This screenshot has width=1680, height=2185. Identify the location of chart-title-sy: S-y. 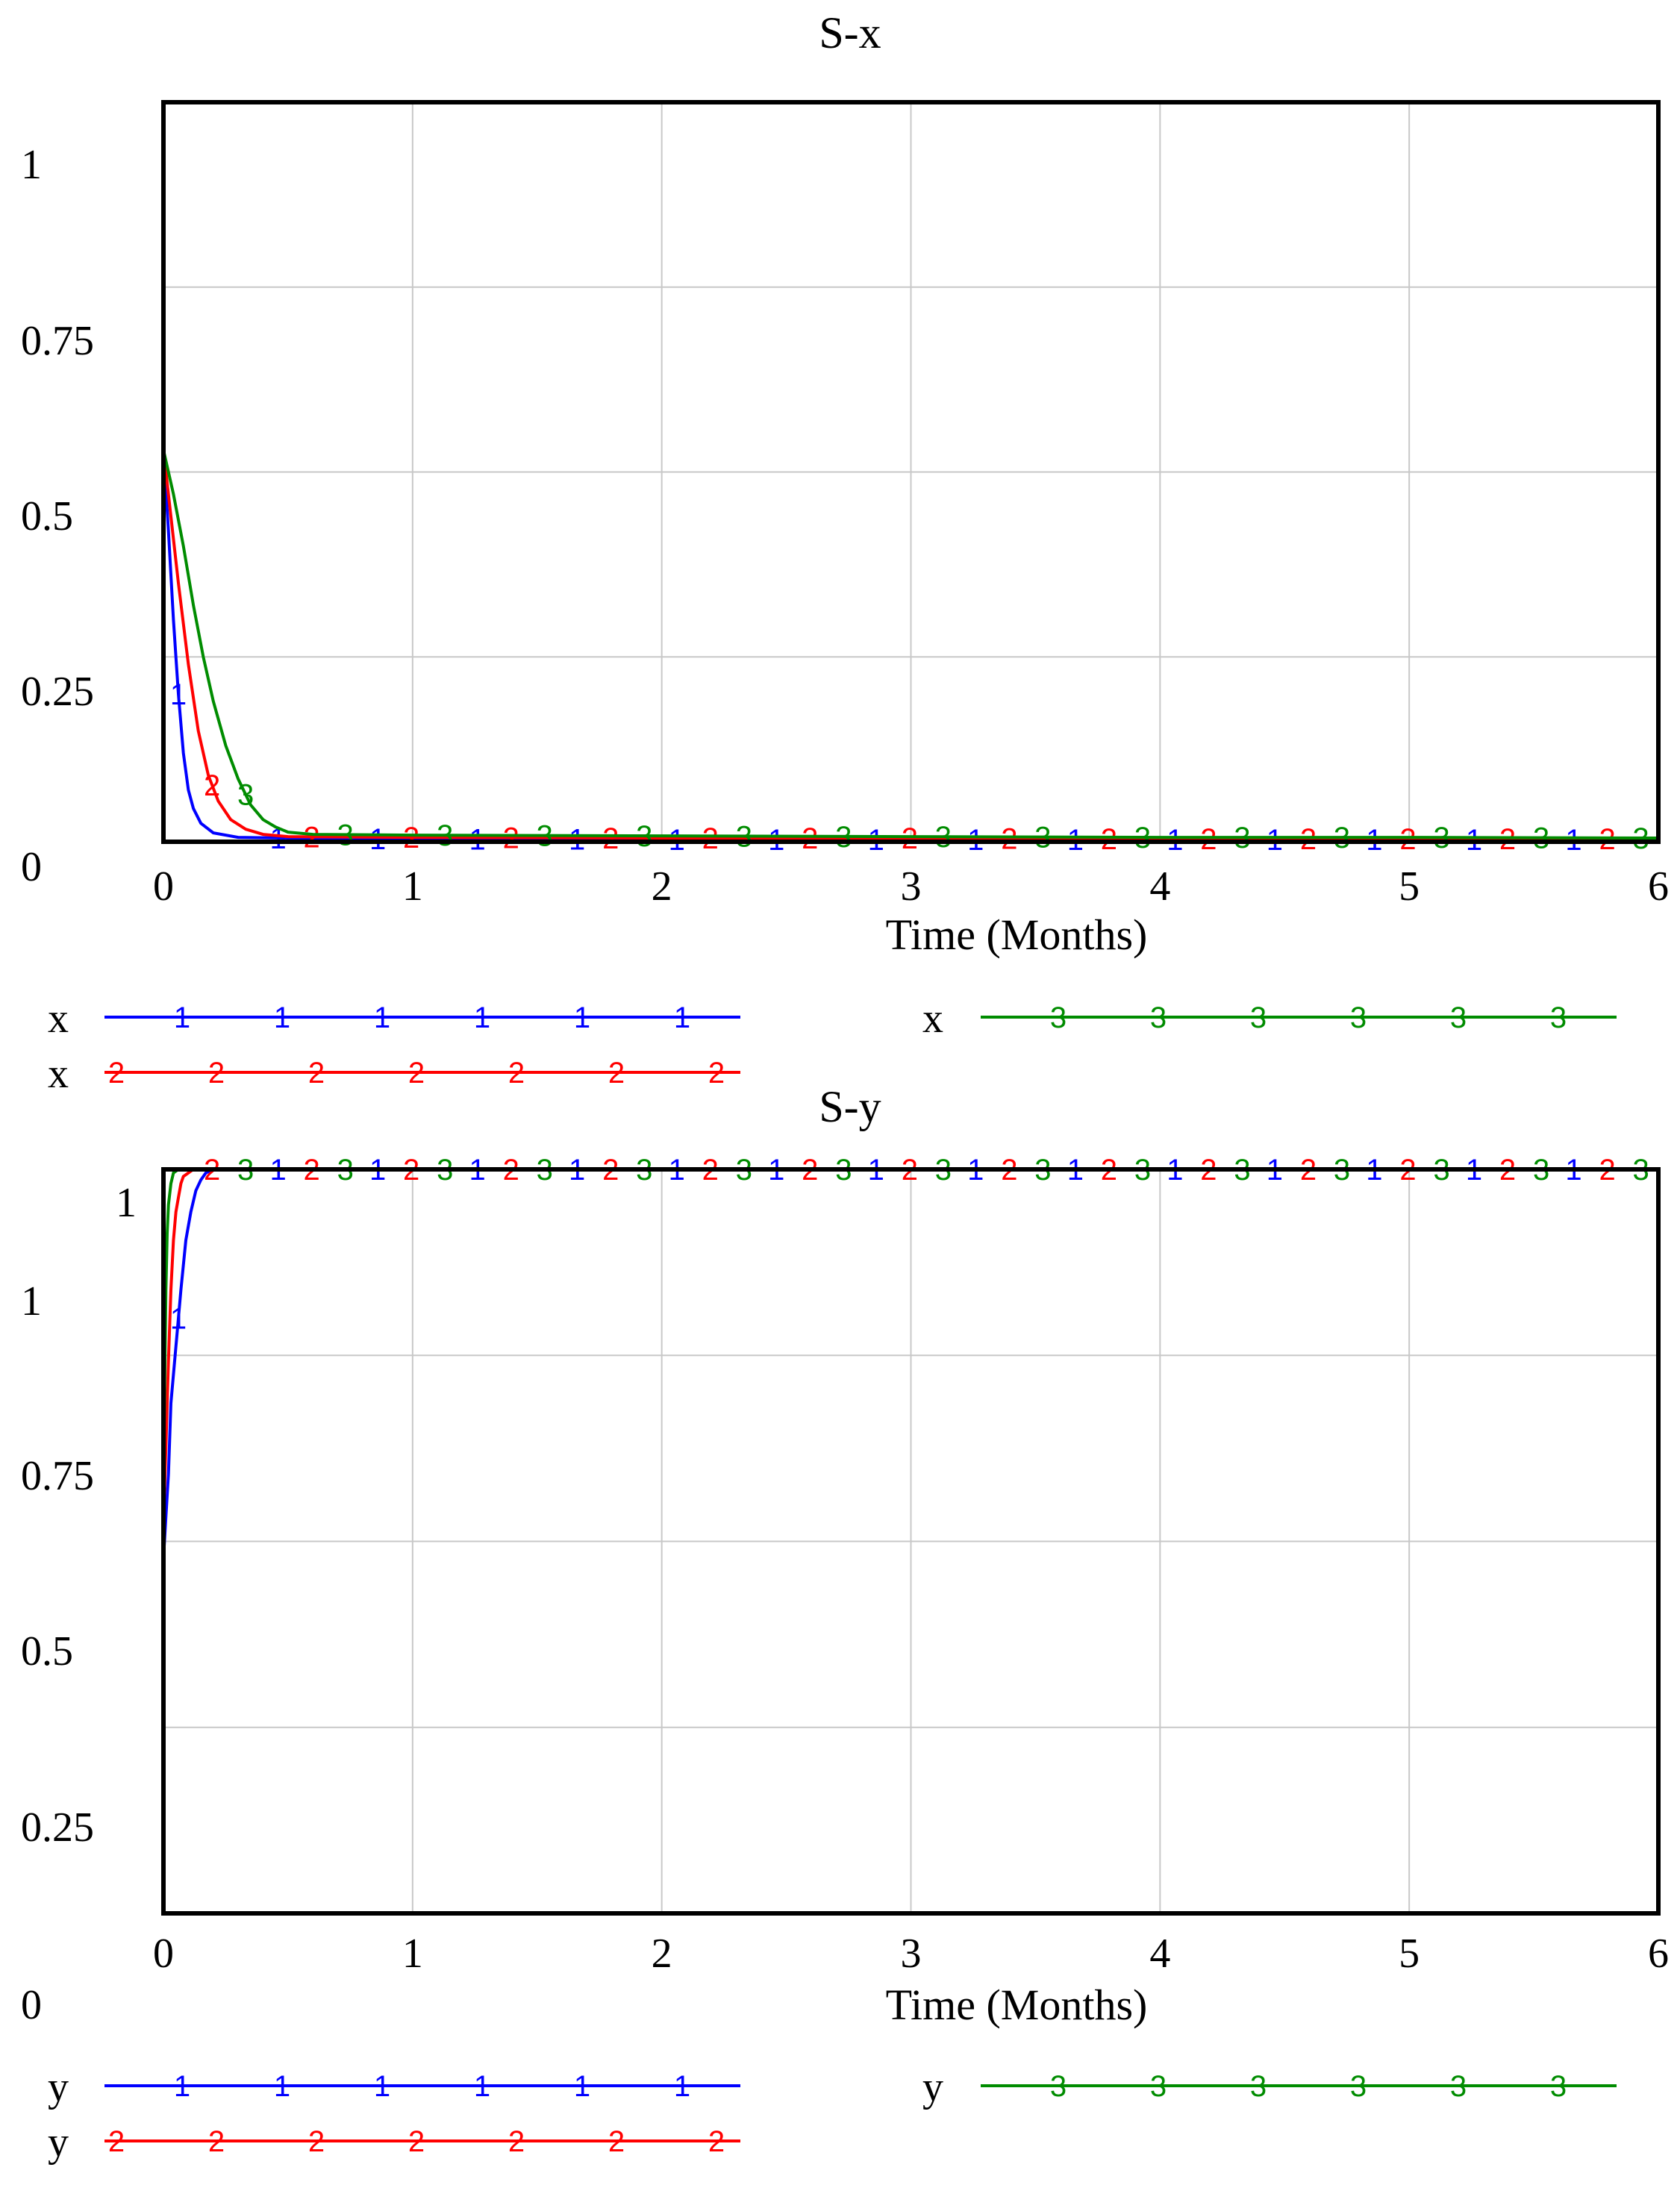
(850, 1106).